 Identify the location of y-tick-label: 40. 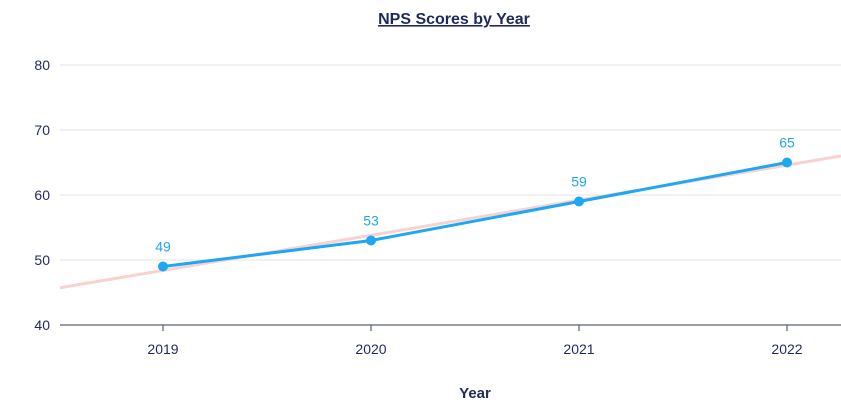
(42, 325).